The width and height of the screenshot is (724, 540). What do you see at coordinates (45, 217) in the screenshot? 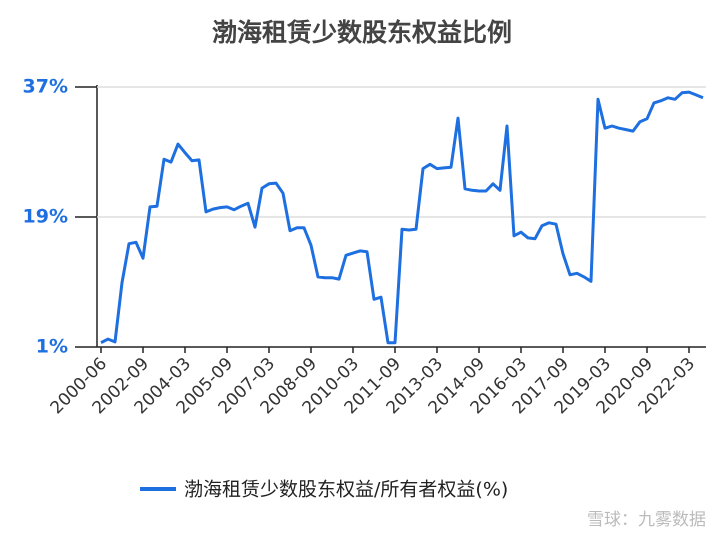
I see `y-tick-label: 19%` at bounding box center [45, 217].